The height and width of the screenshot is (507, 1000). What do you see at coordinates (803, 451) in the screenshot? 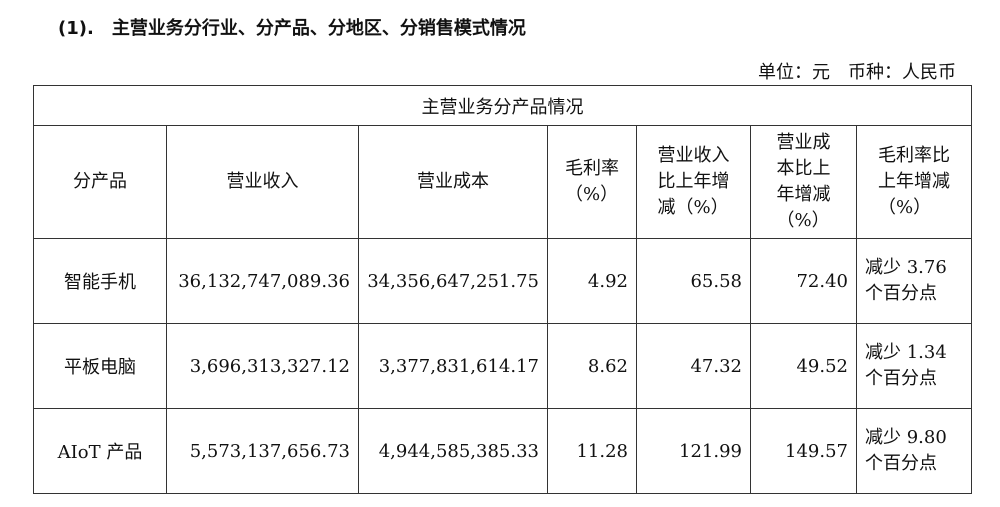
I see `cost-change-cell: 149.57` at bounding box center [803, 451].